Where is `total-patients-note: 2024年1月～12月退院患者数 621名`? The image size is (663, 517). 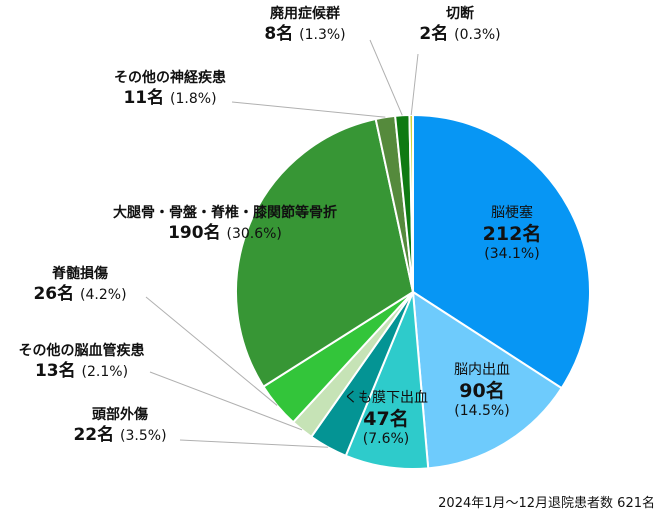 total-patients-note: 2024年1月～12月退院患者数 621名 is located at coordinates (546, 503).